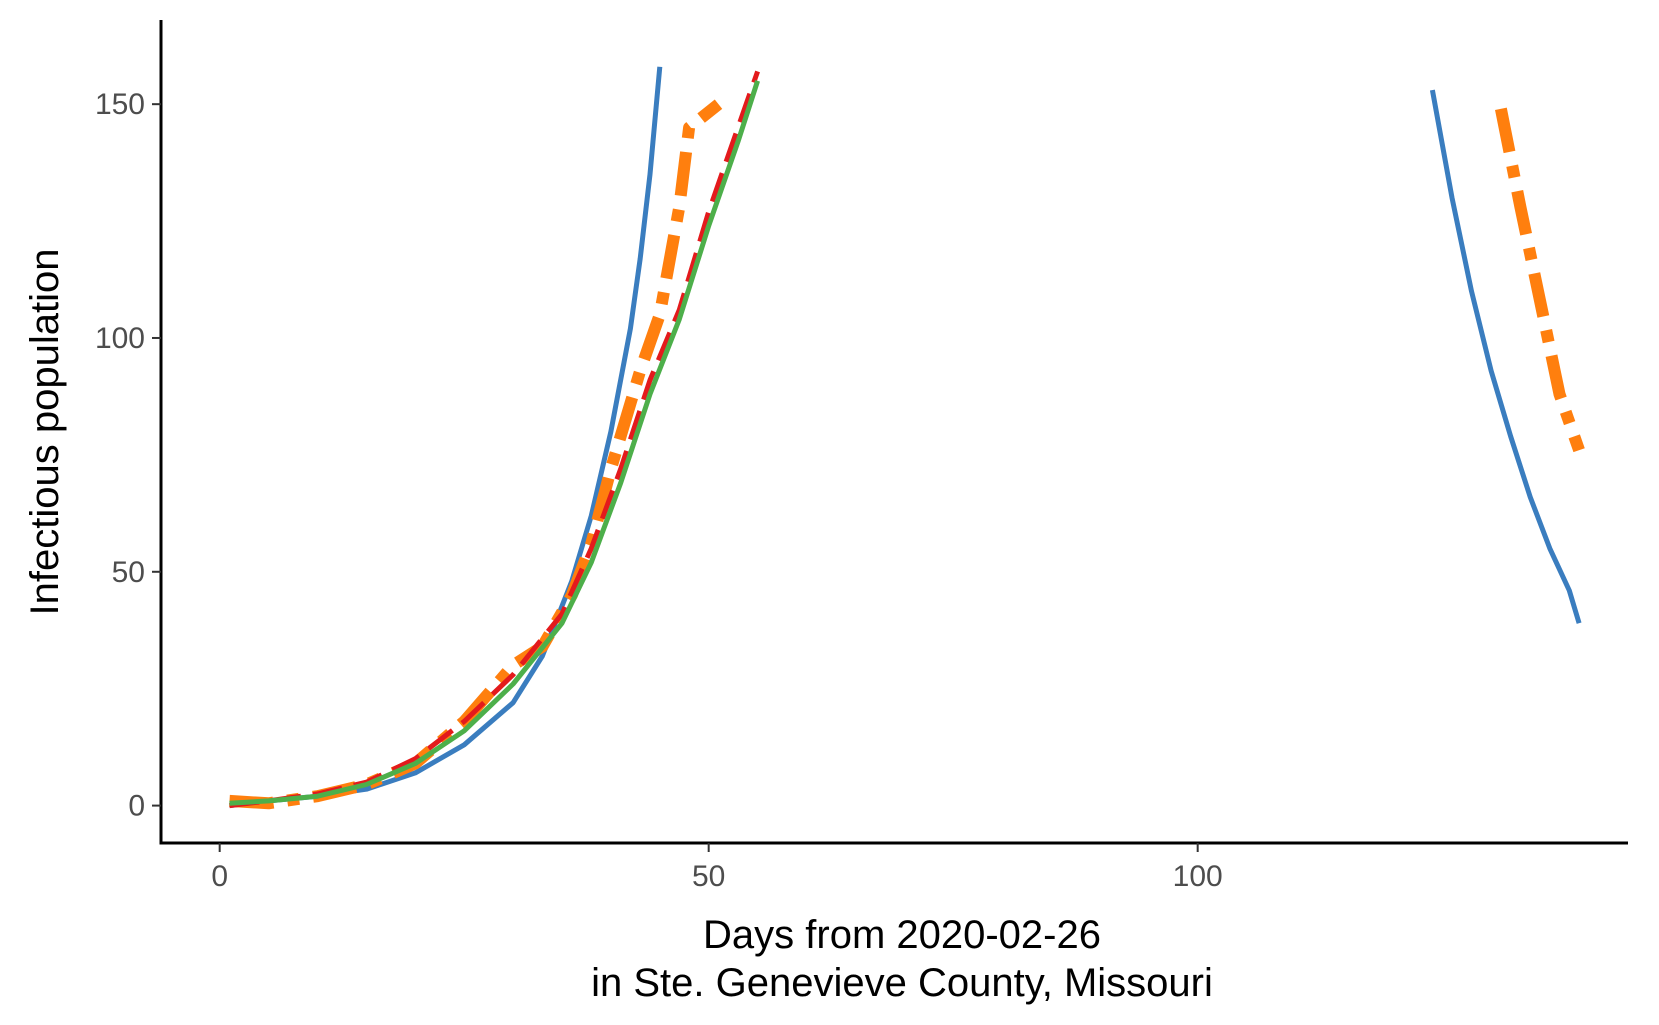  I want to click on x-axis-title-line-2: in Ste. Genevieve County, Missouri, so click(902, 983).